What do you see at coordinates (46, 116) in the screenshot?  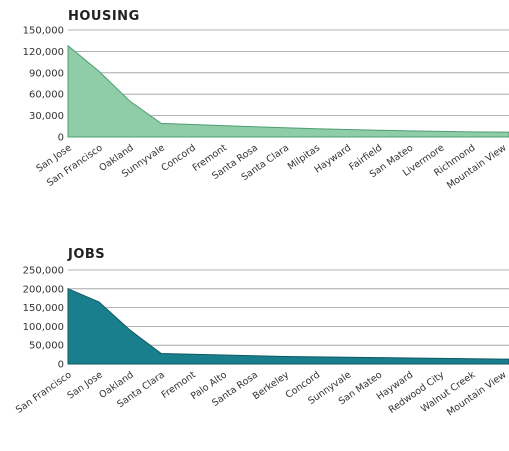 I see `housing-y-tick-label: 30,000` at bounding box center [46, 116].